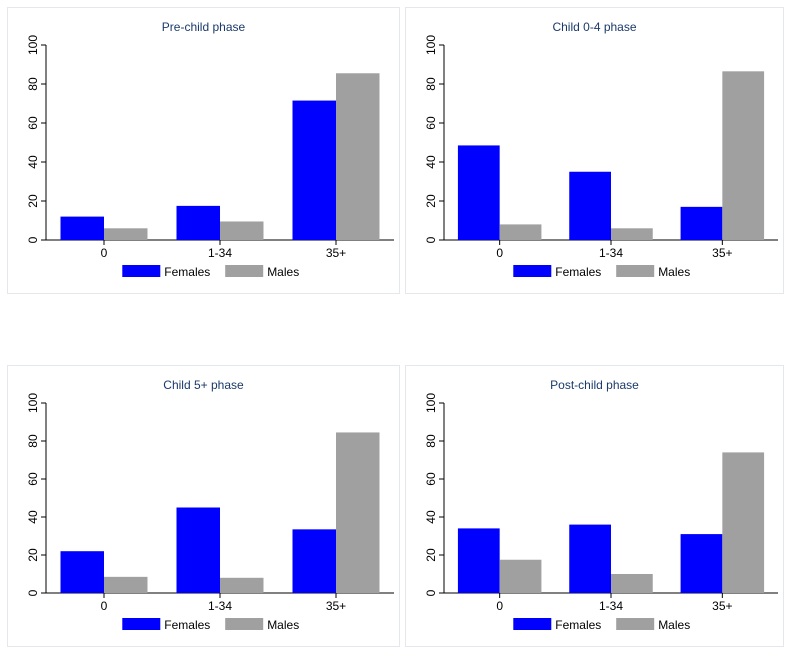 The width and height of the screenshot is (789, 650). What do you see at coordinates (594, 385) in the screenshot?
I see `chart-title: Post-child phase` at bounding box center [594, 385].